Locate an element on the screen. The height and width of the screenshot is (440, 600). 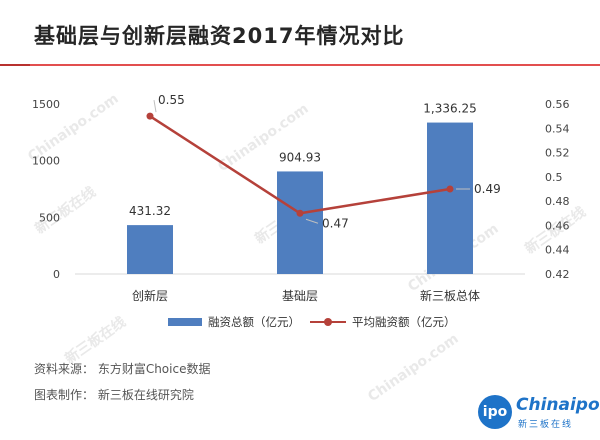
watermark: Chinaipo.com is located at coordinates (413, 368).